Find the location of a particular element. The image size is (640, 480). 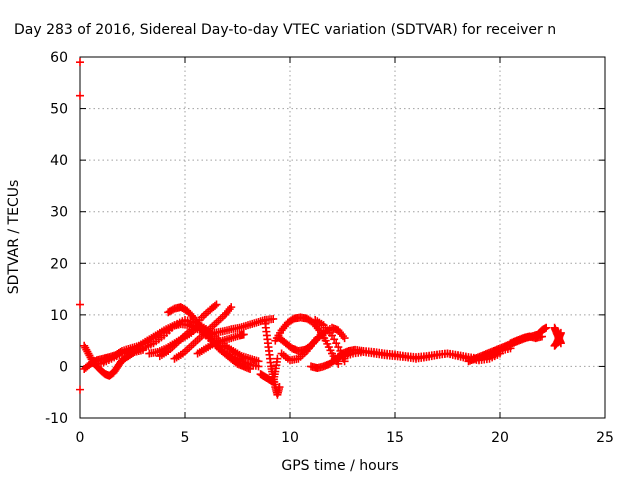

y-tick-label: 20 is located at coordinates (59, 264).